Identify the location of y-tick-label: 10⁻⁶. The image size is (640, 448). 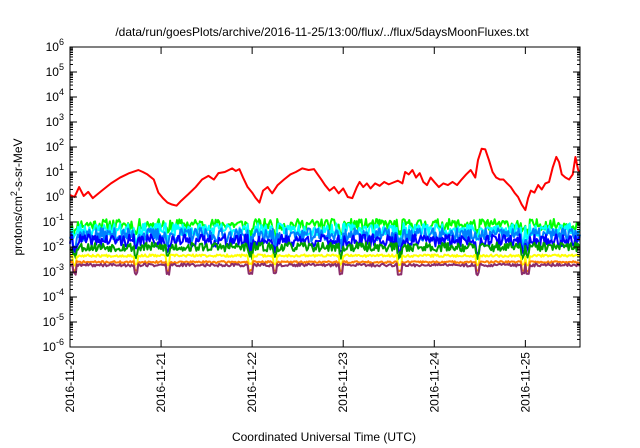
(53, 345).